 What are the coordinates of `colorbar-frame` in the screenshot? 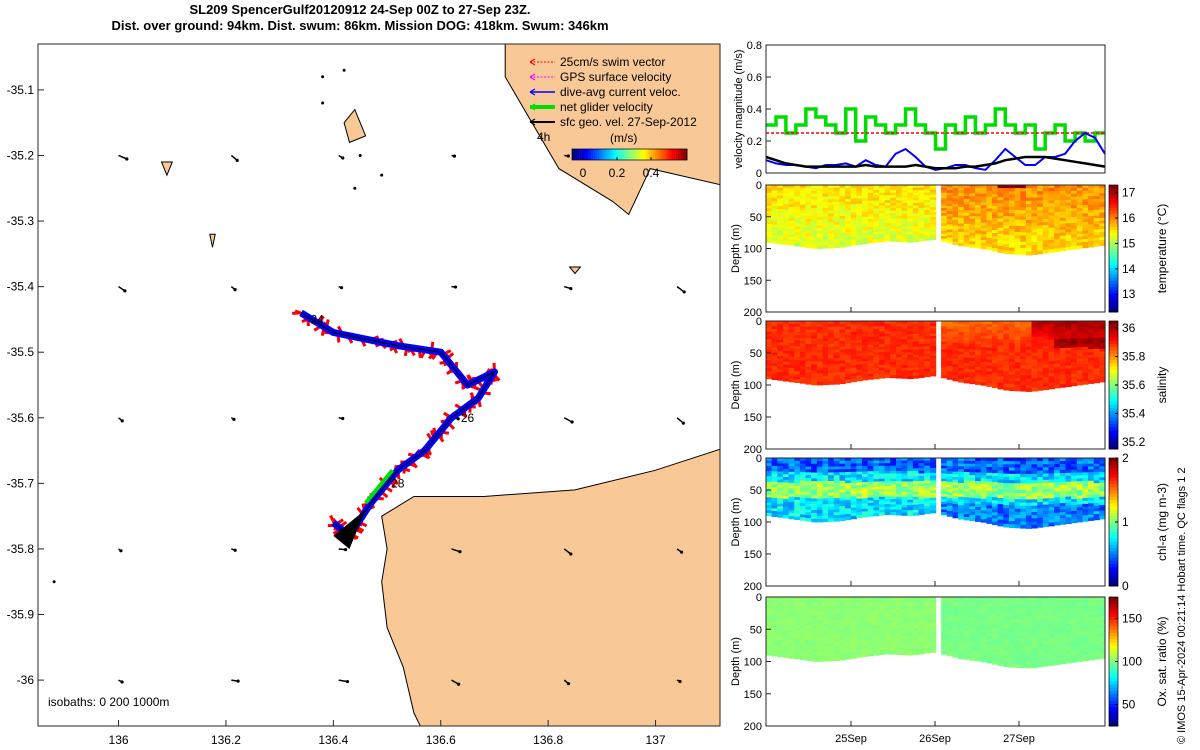 It's located at (629, 154).